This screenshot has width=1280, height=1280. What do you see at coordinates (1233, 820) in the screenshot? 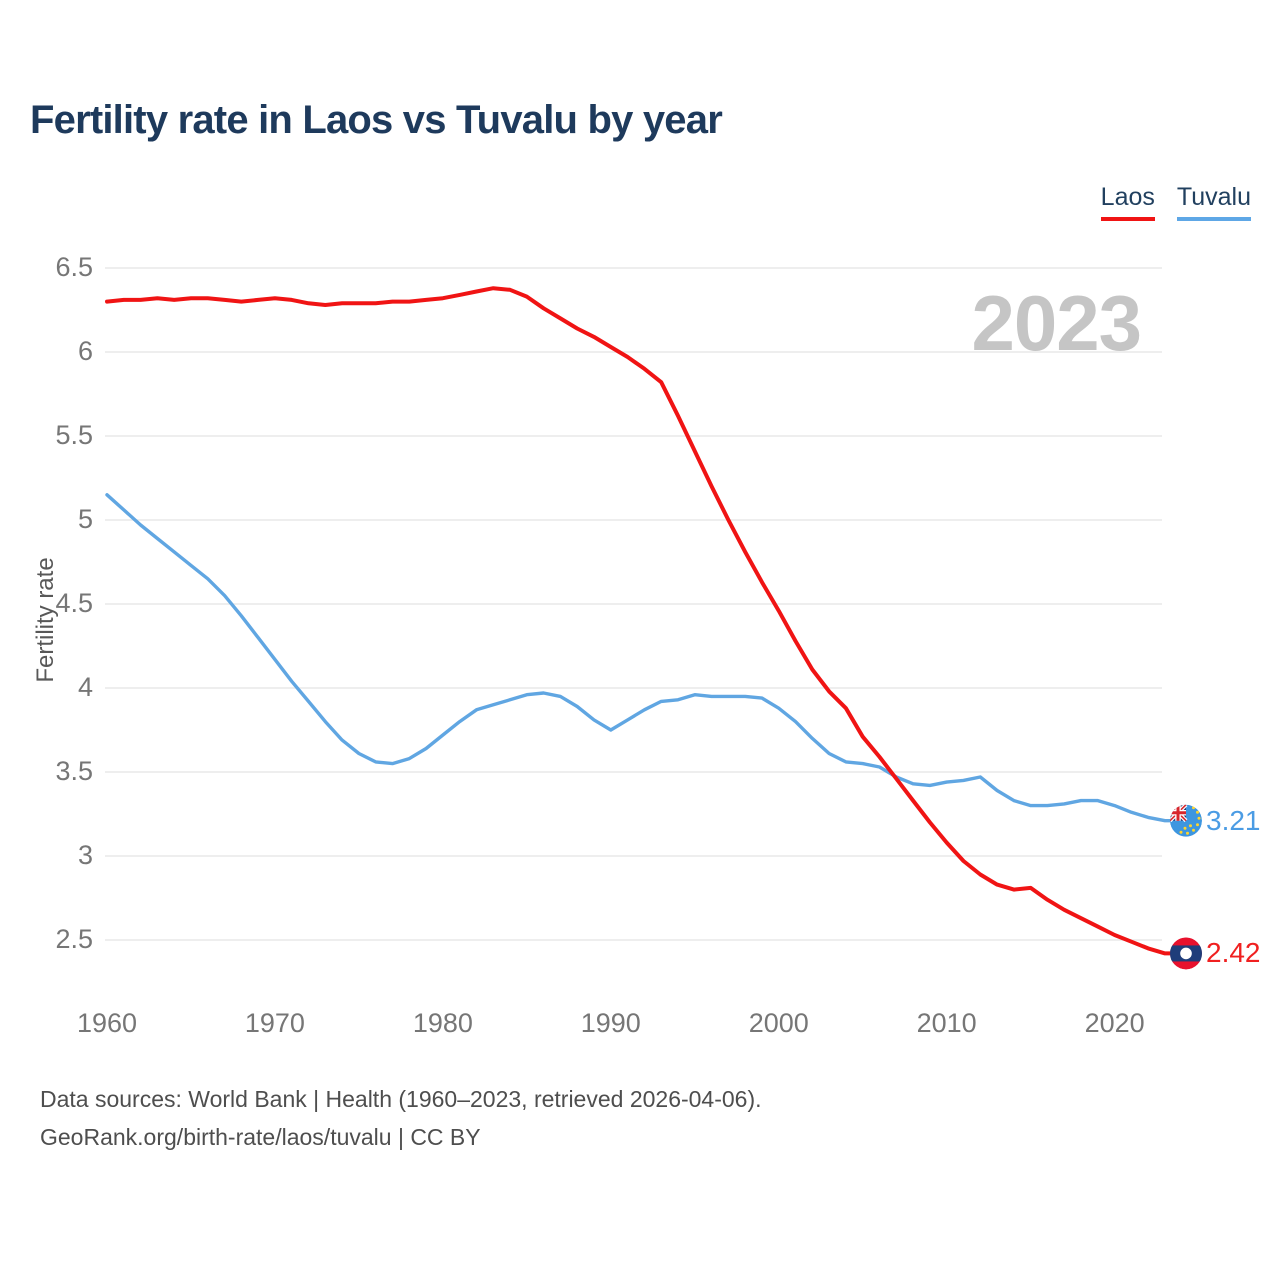
I see `tuvalu-end-value-label: 3.21` at bounding box center [1233, 820].